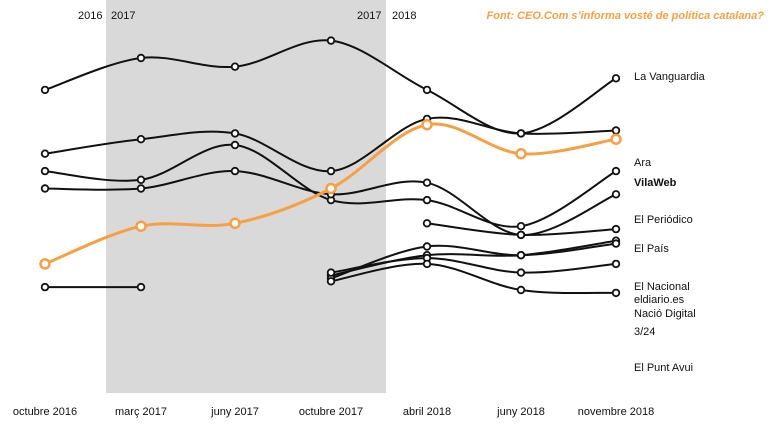 This screenshot has width=768, height=431. What do you see at coordinates (141, 412) in the screenshot?
I see `x-tick-label-1: març 2017` at bounding box center [141, 412].